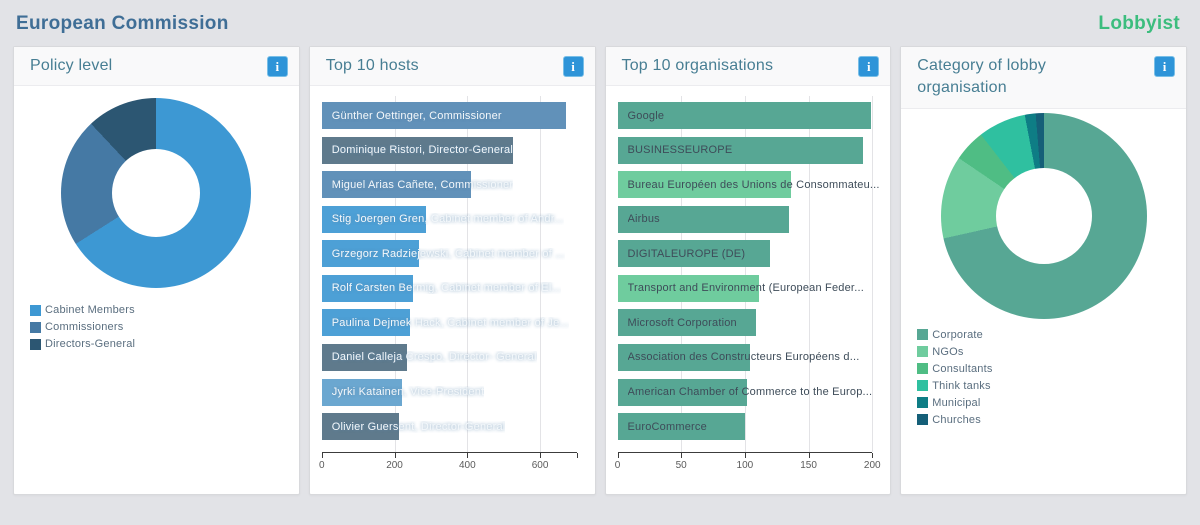 This screenshot has width=1200, height=525. What do you see at coordinates (1043, 78) in the screenshot?
I see `card-header: Category of lobby organisation i` at bounding box center [1043, 78].